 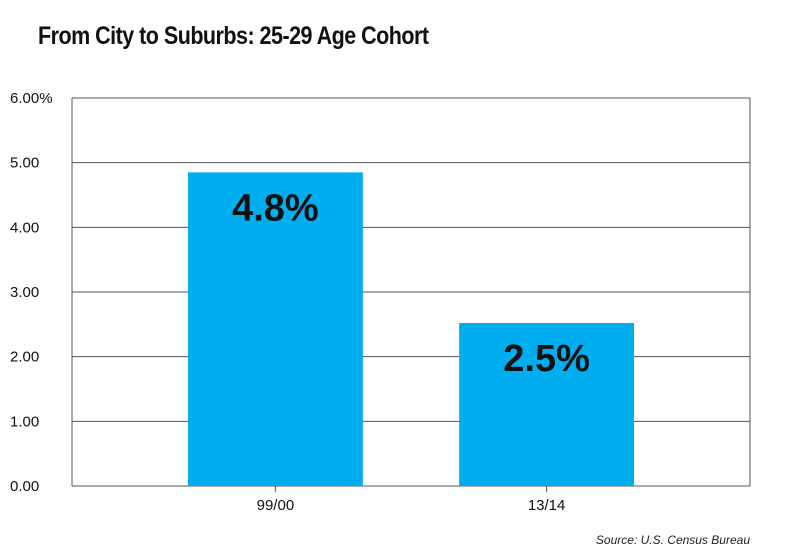 I want to click on data-label: 2.5%, so click(x=546, y=359).